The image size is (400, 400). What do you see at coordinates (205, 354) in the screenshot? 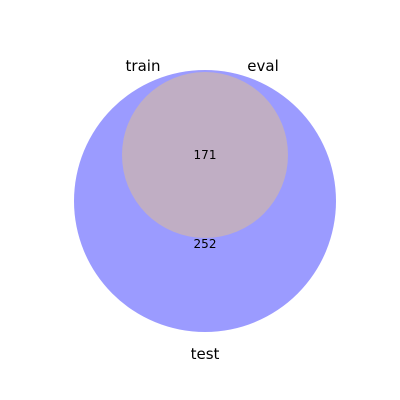
I see `set-label-test: test` at bounding box center [205, 354].